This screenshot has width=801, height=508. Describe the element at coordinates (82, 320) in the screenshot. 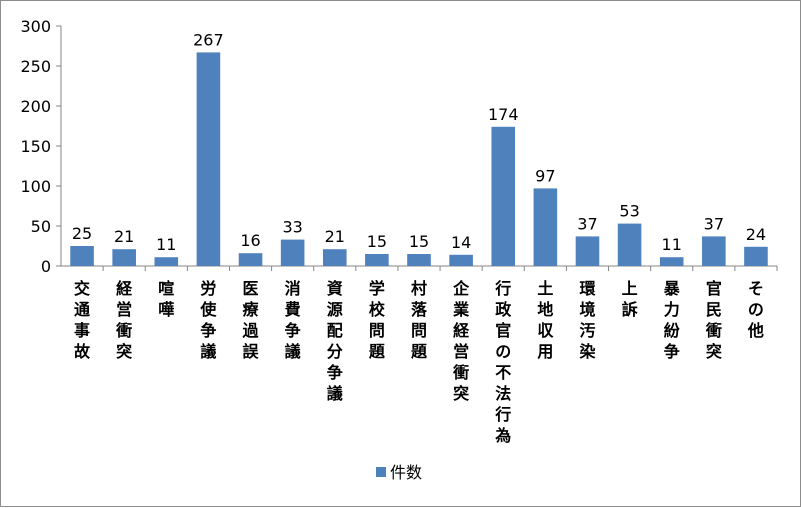

I see `x-category-label: 交通事故` at that location.